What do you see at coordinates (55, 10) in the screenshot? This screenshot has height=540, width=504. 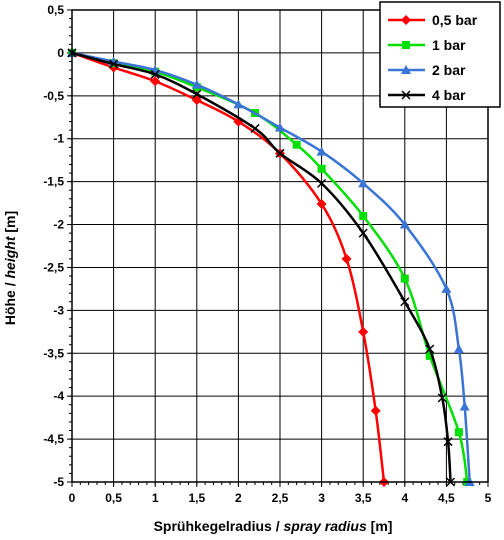 I see `y-tick-label: 0,5` at bounding box center [55, 10].